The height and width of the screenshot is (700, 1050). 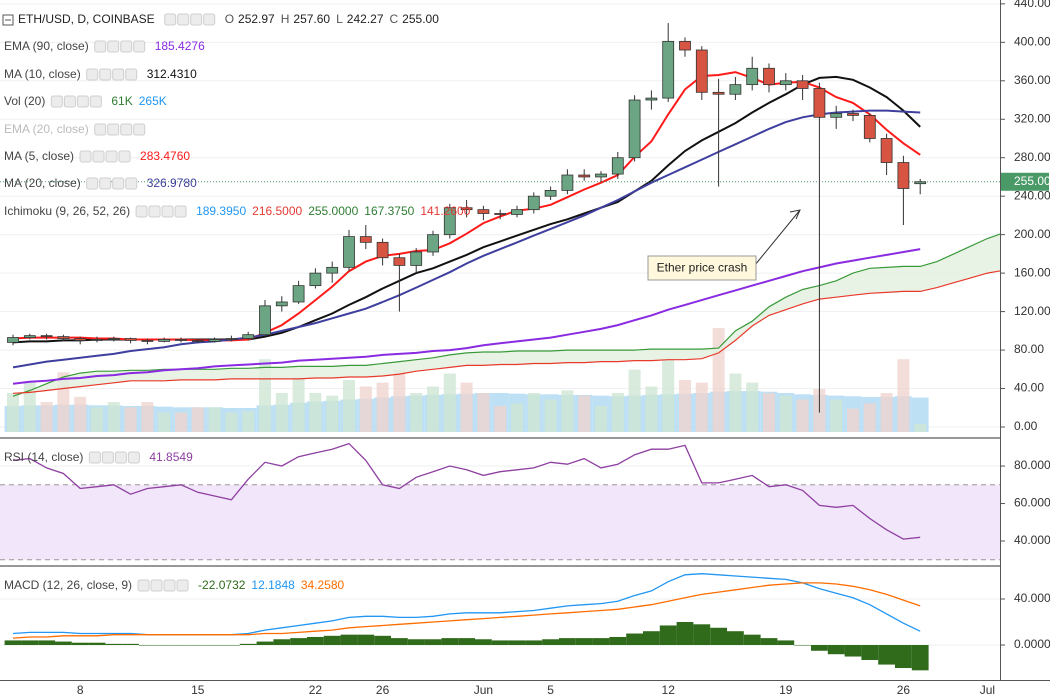 I want to click on legend-value: 255.0000, so click(x=333, y=211).